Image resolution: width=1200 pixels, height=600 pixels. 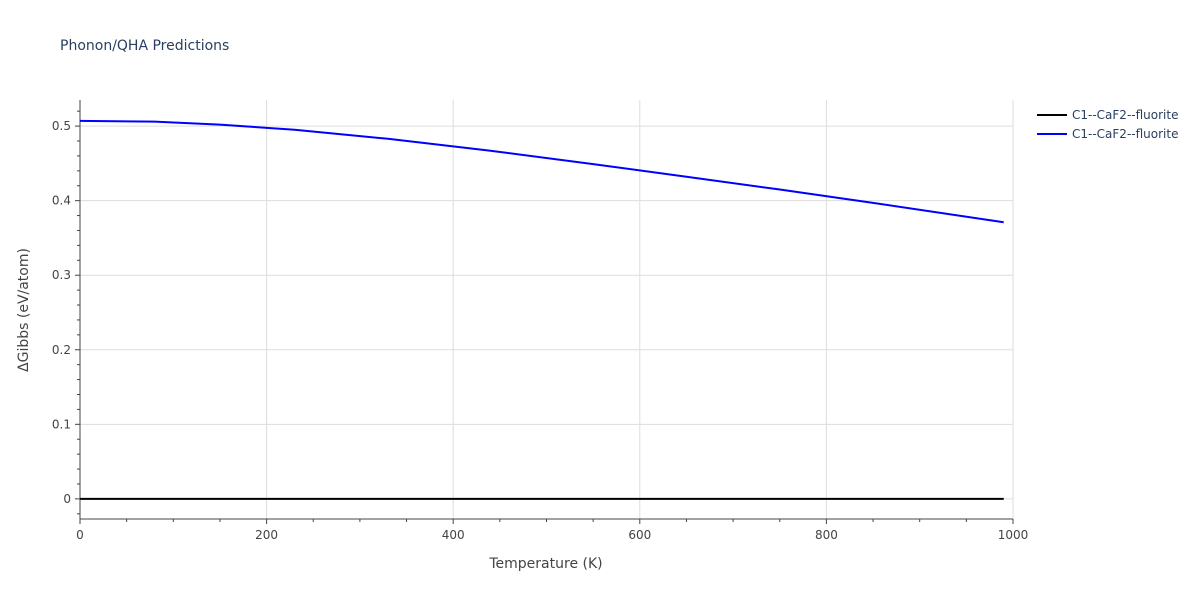 What do you see at coordinates (61, 126) in the screenshot?
I see `y-tick-label: 0.5` at bounding box center [61, 126].